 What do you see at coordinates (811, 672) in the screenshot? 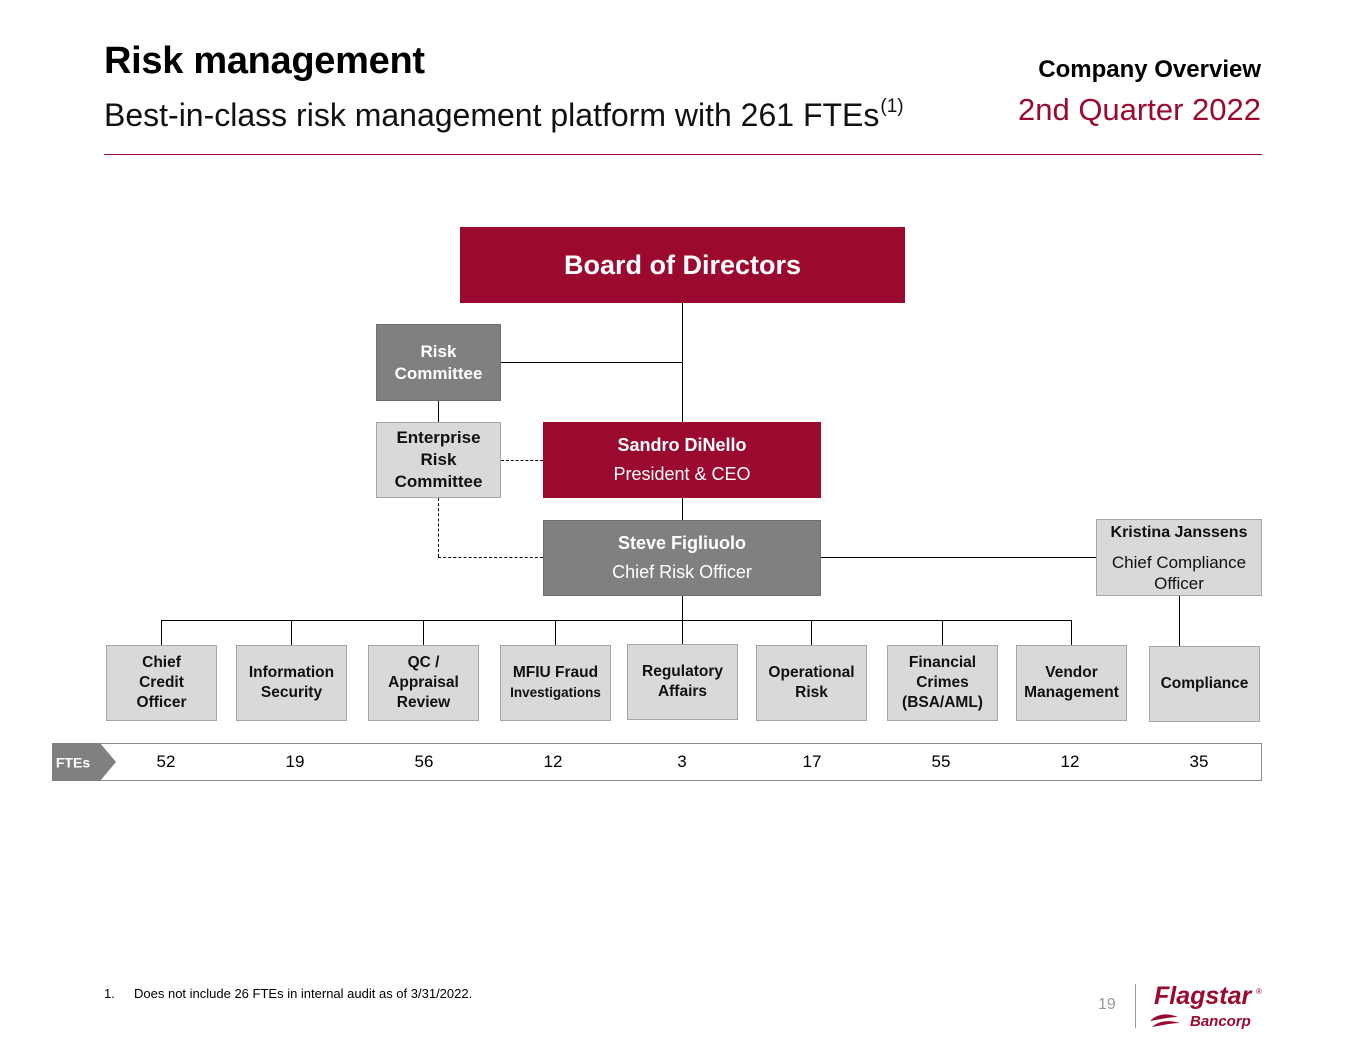
I see `dept-label: Operational` at bounding box center [811, 672].